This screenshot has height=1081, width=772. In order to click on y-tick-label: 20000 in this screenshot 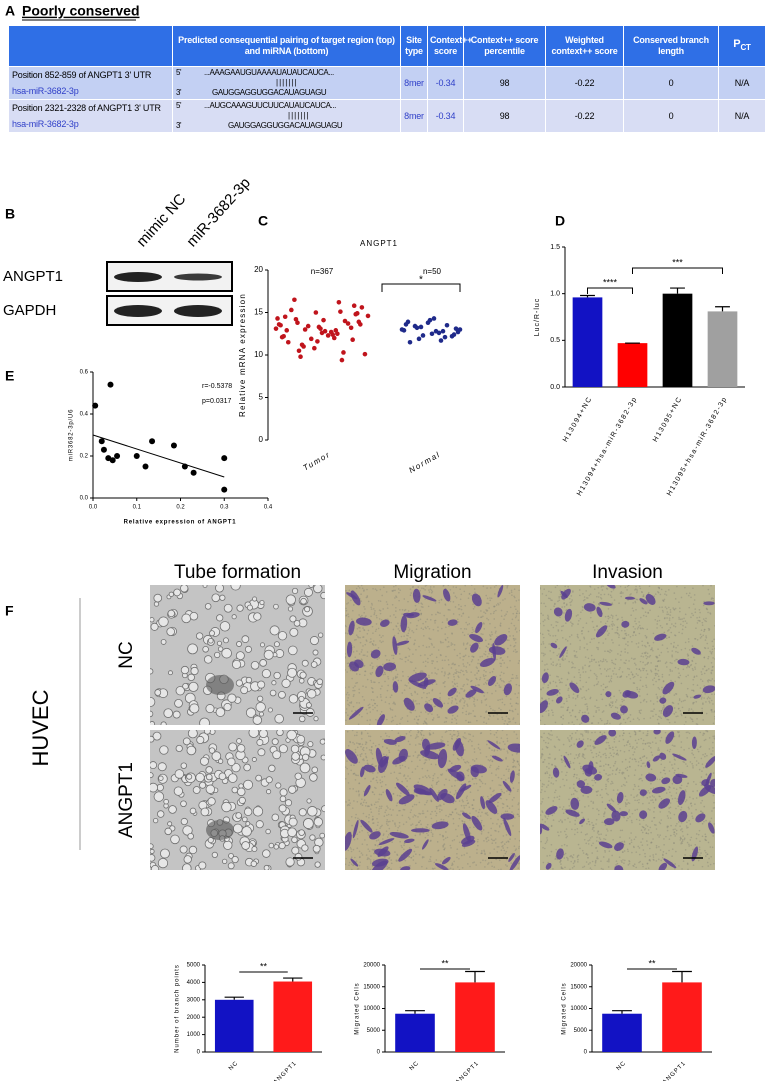, I will do `click(578, 966)`.